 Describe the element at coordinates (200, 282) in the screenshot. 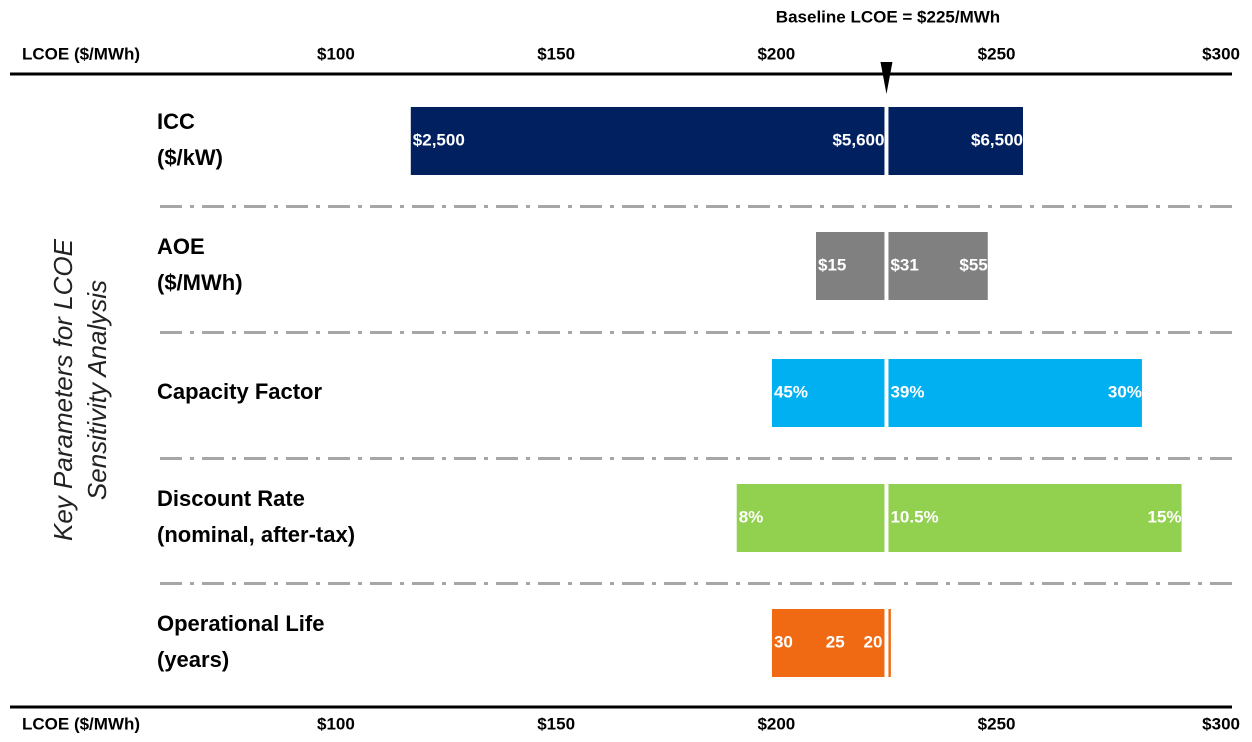

I see `row-label: ($/MWh)` at that location.